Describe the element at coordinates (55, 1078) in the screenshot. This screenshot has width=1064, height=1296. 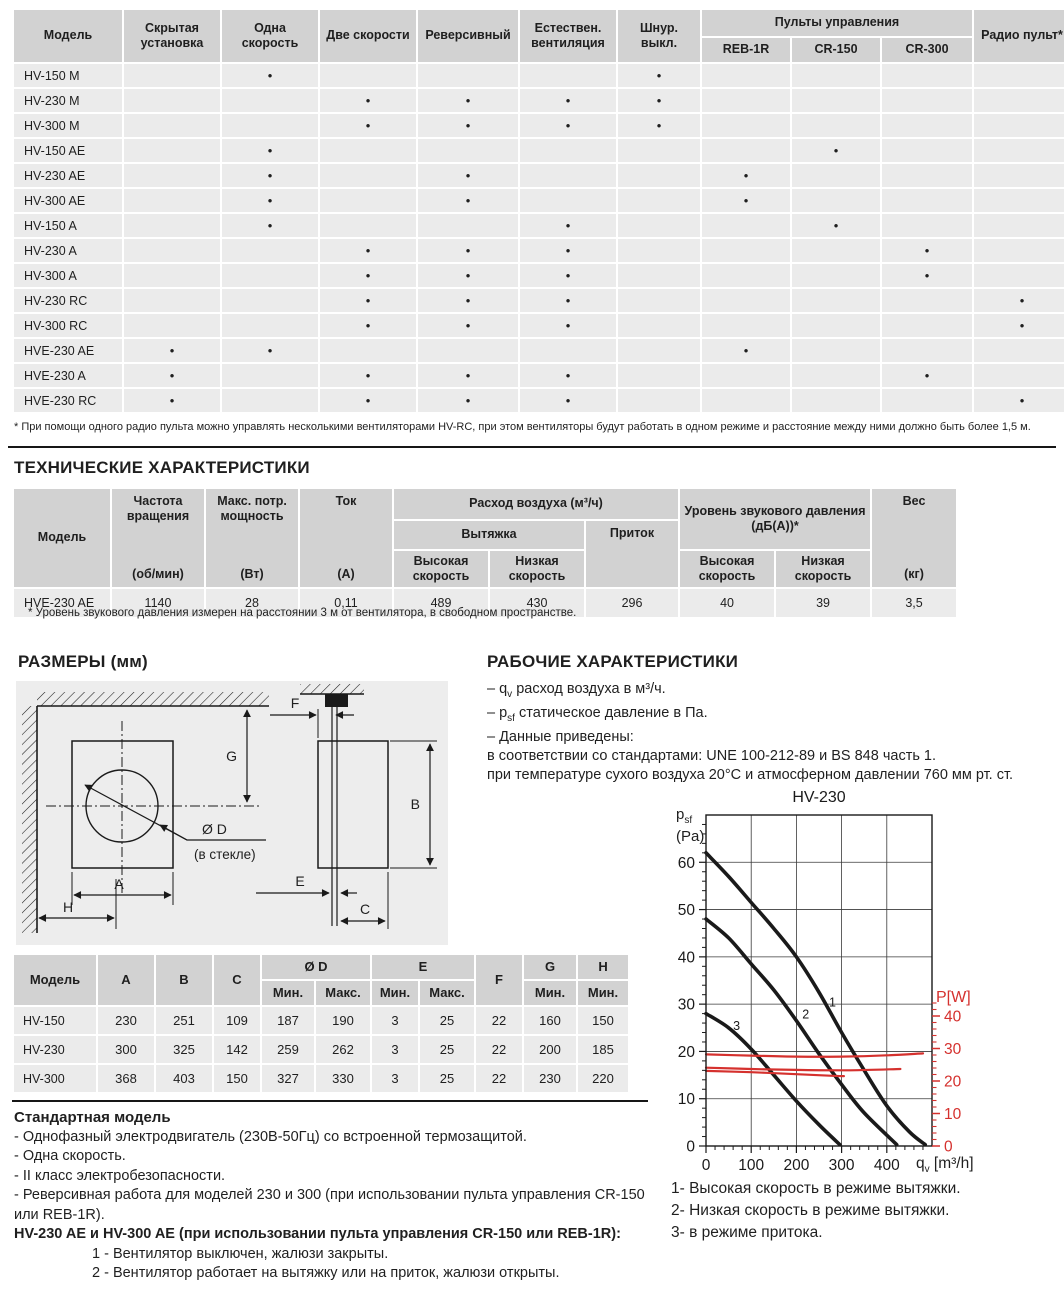
I see `model-name-cell: HV-300` at that location.